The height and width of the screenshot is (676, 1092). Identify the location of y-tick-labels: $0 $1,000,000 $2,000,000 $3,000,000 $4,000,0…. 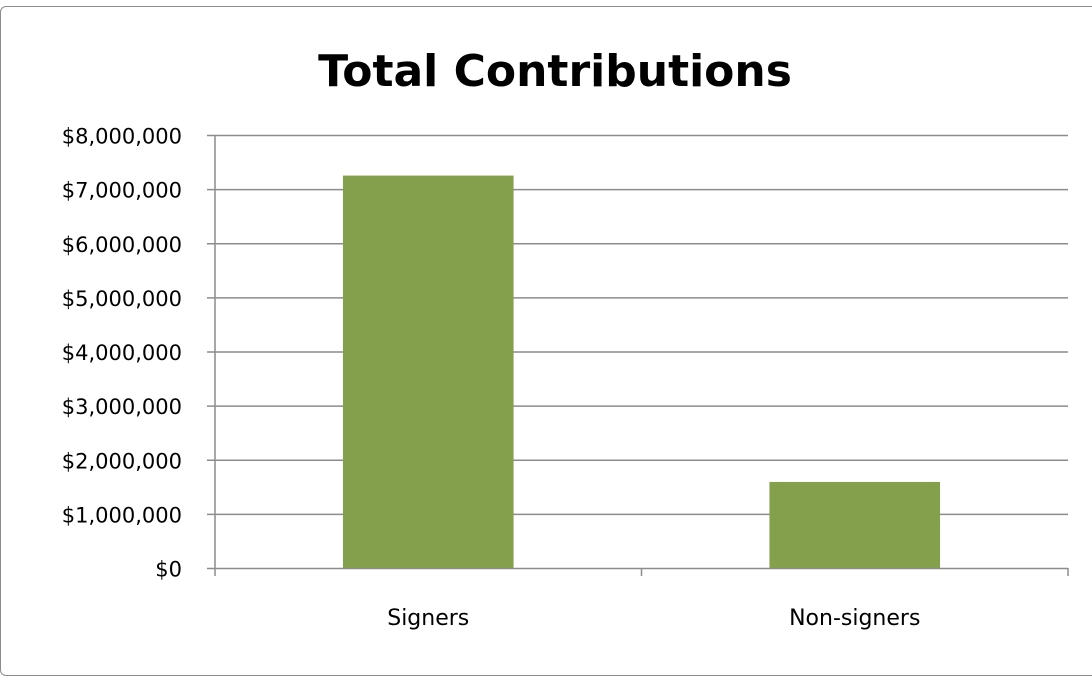
(122, 353).